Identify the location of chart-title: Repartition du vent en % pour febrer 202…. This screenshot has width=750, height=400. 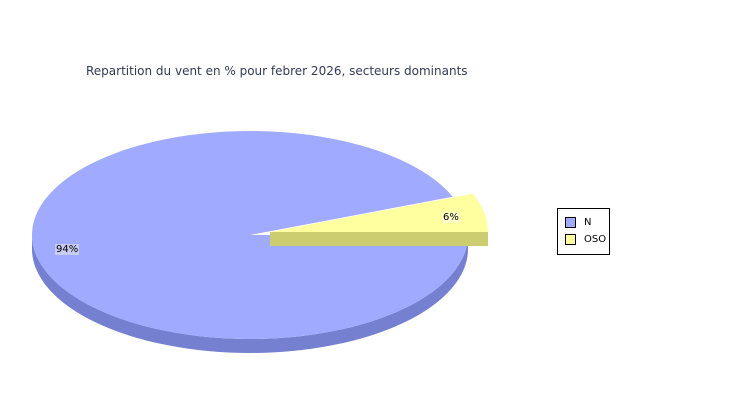
(277, 71).